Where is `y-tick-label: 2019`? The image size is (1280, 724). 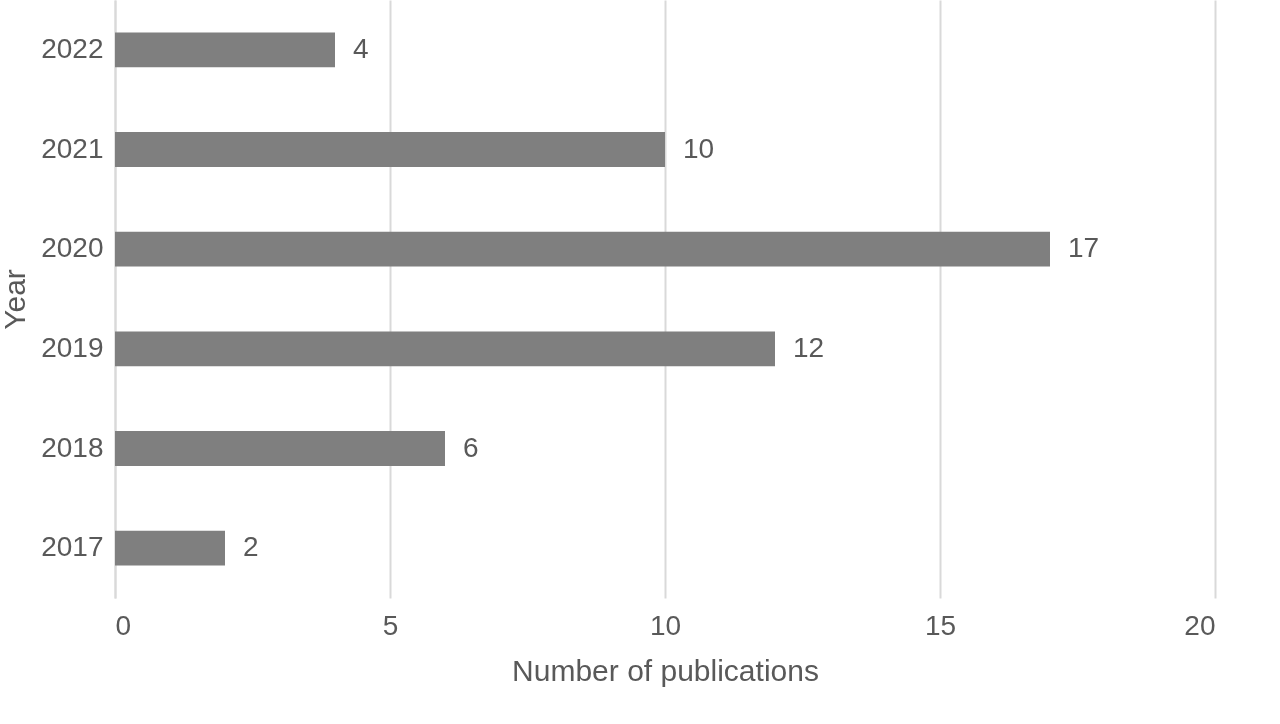 y-tick-label: 2019 is located at coordinates (72, 347).